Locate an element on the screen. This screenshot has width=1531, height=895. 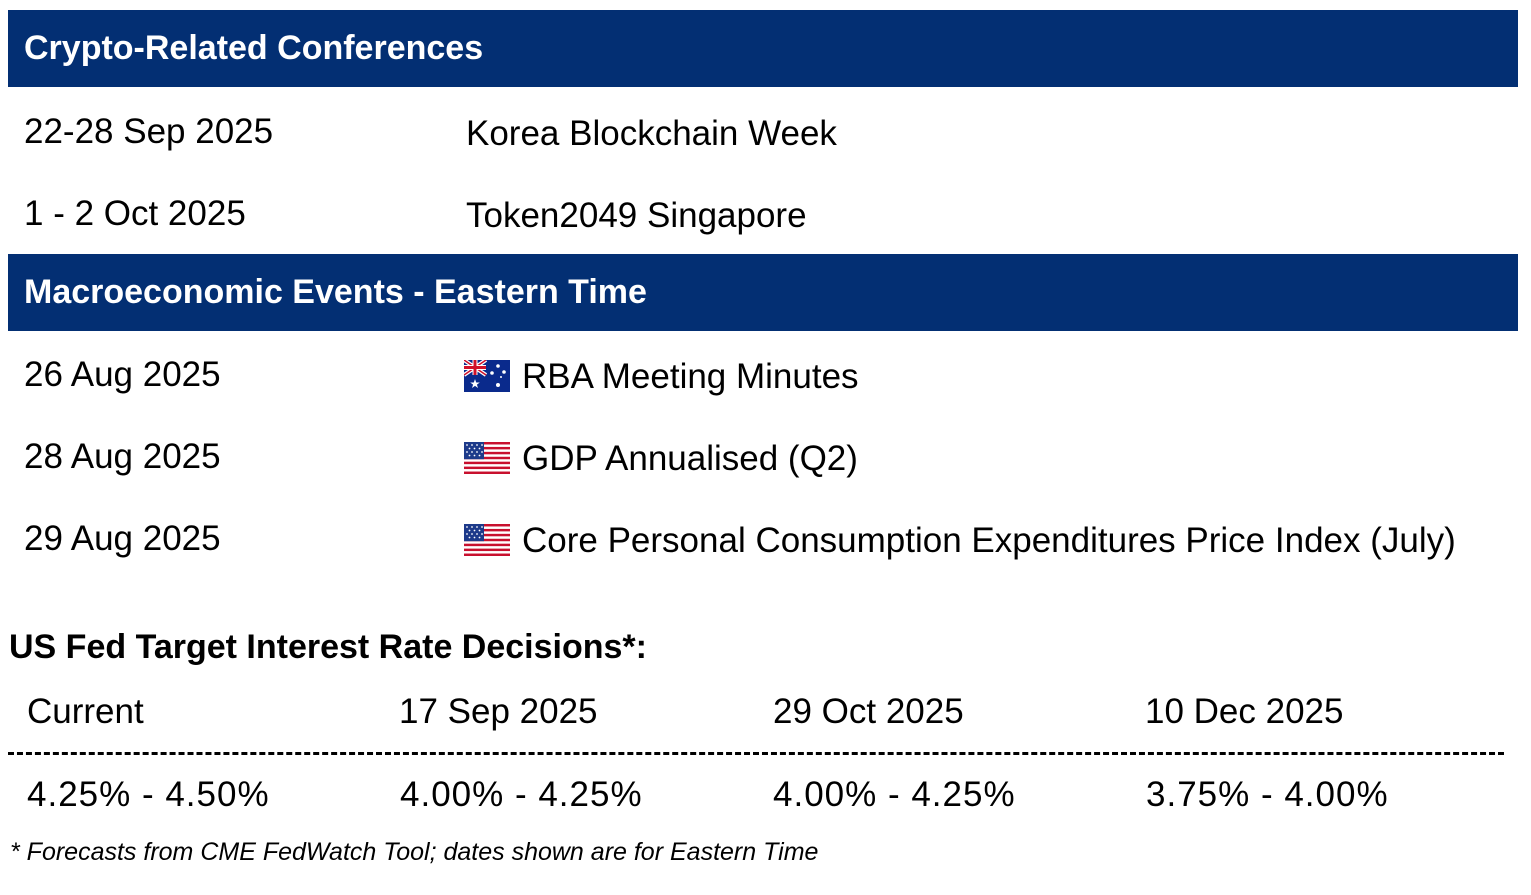
fed-title: US Fed Target Interest Rate Decisions*: is located at coordinates (328, 647).